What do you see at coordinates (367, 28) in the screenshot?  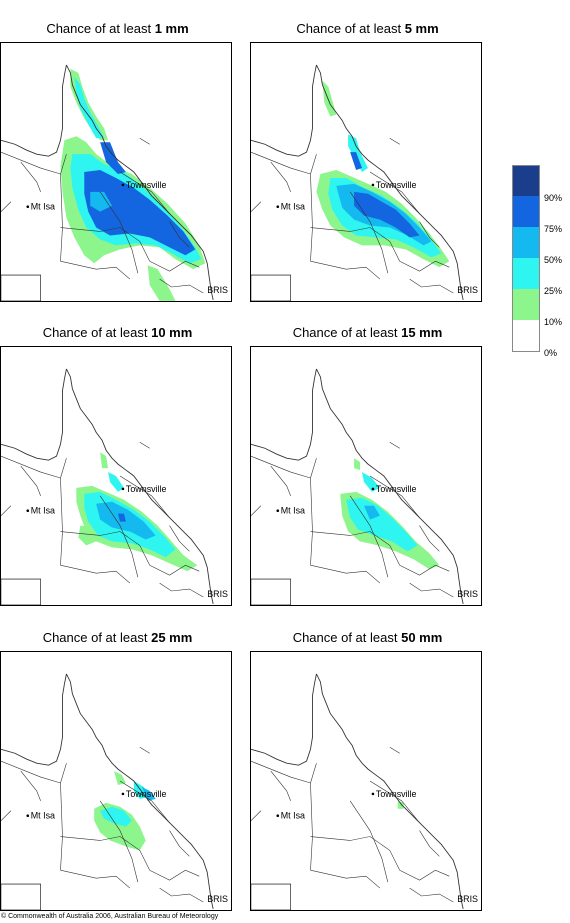 I see `panel-title: Chance of at least 5 mm` at bounding box center [367, 28].